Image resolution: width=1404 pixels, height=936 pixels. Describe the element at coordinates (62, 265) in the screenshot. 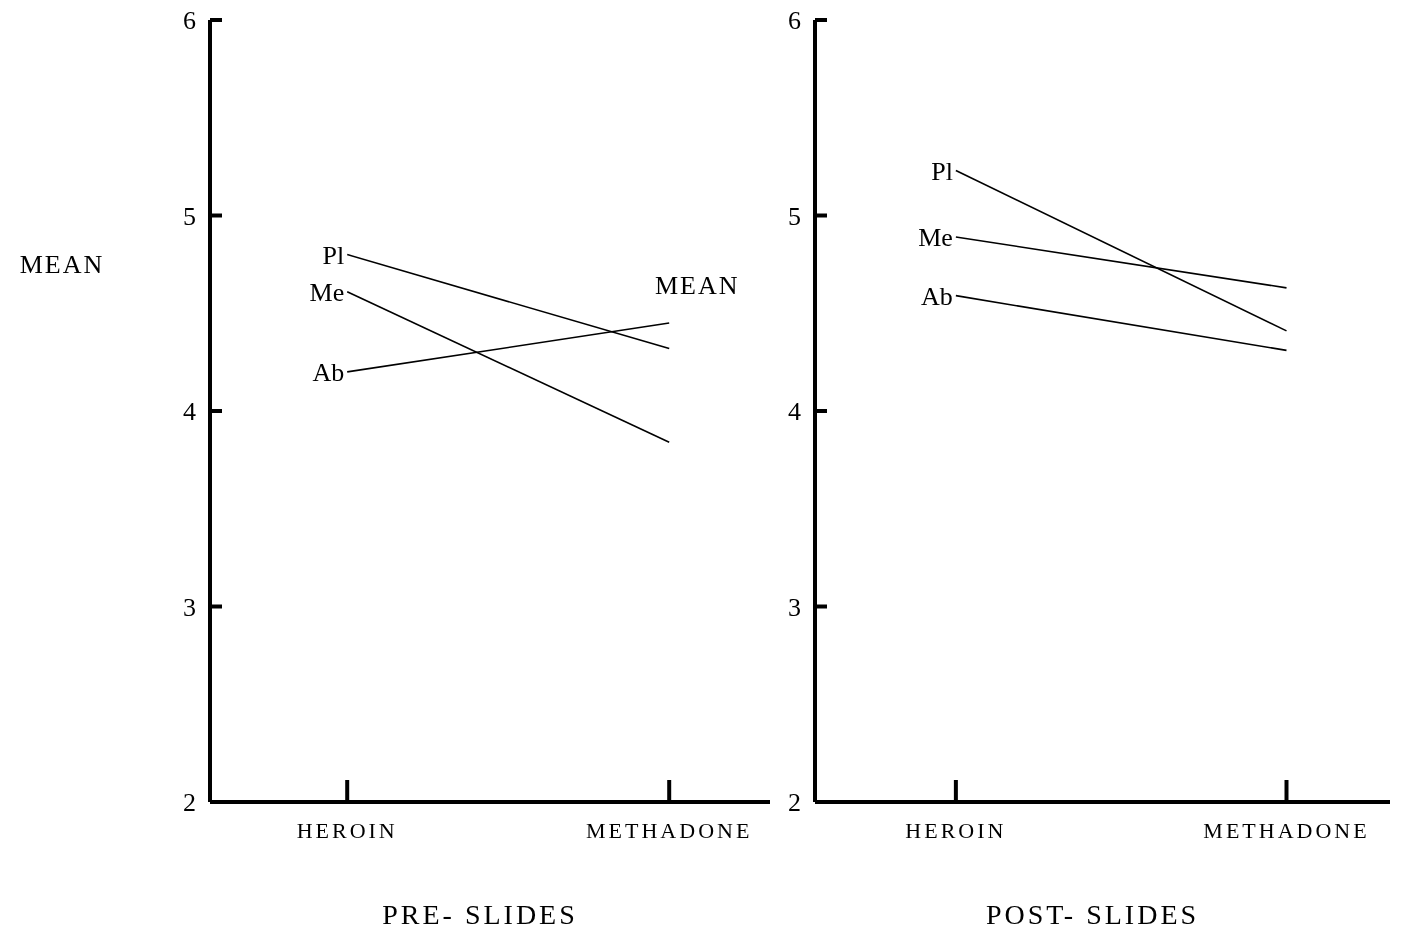

I see `y-axis-title: MEAN` at that location.